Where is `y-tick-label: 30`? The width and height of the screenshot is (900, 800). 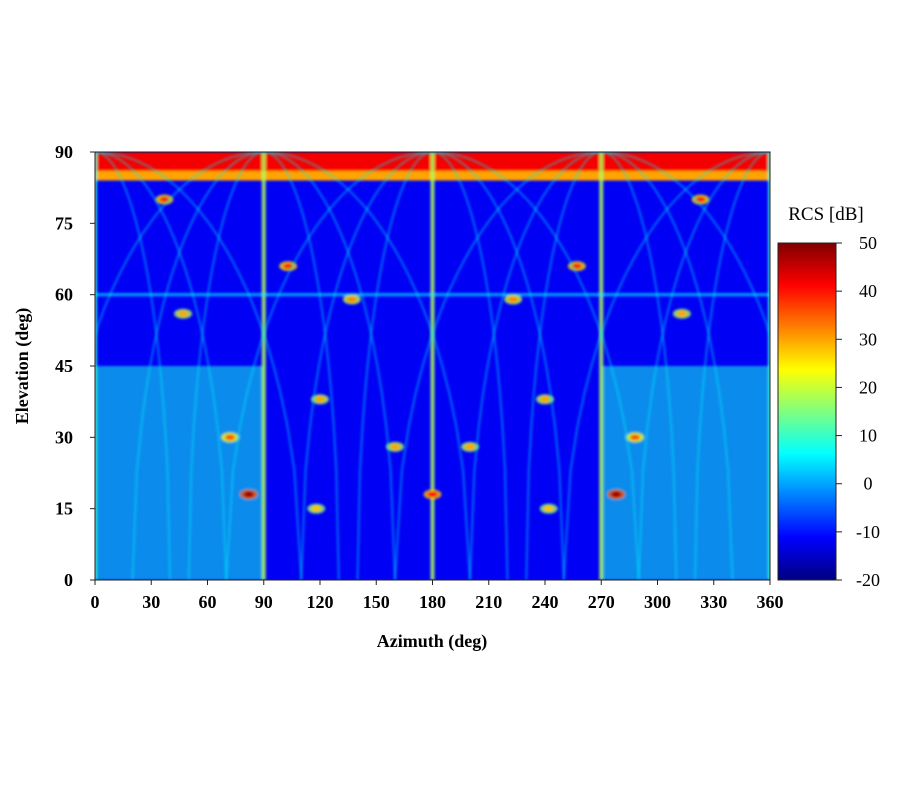 y-tick-label: 30 is located at coordinates (64, 437).